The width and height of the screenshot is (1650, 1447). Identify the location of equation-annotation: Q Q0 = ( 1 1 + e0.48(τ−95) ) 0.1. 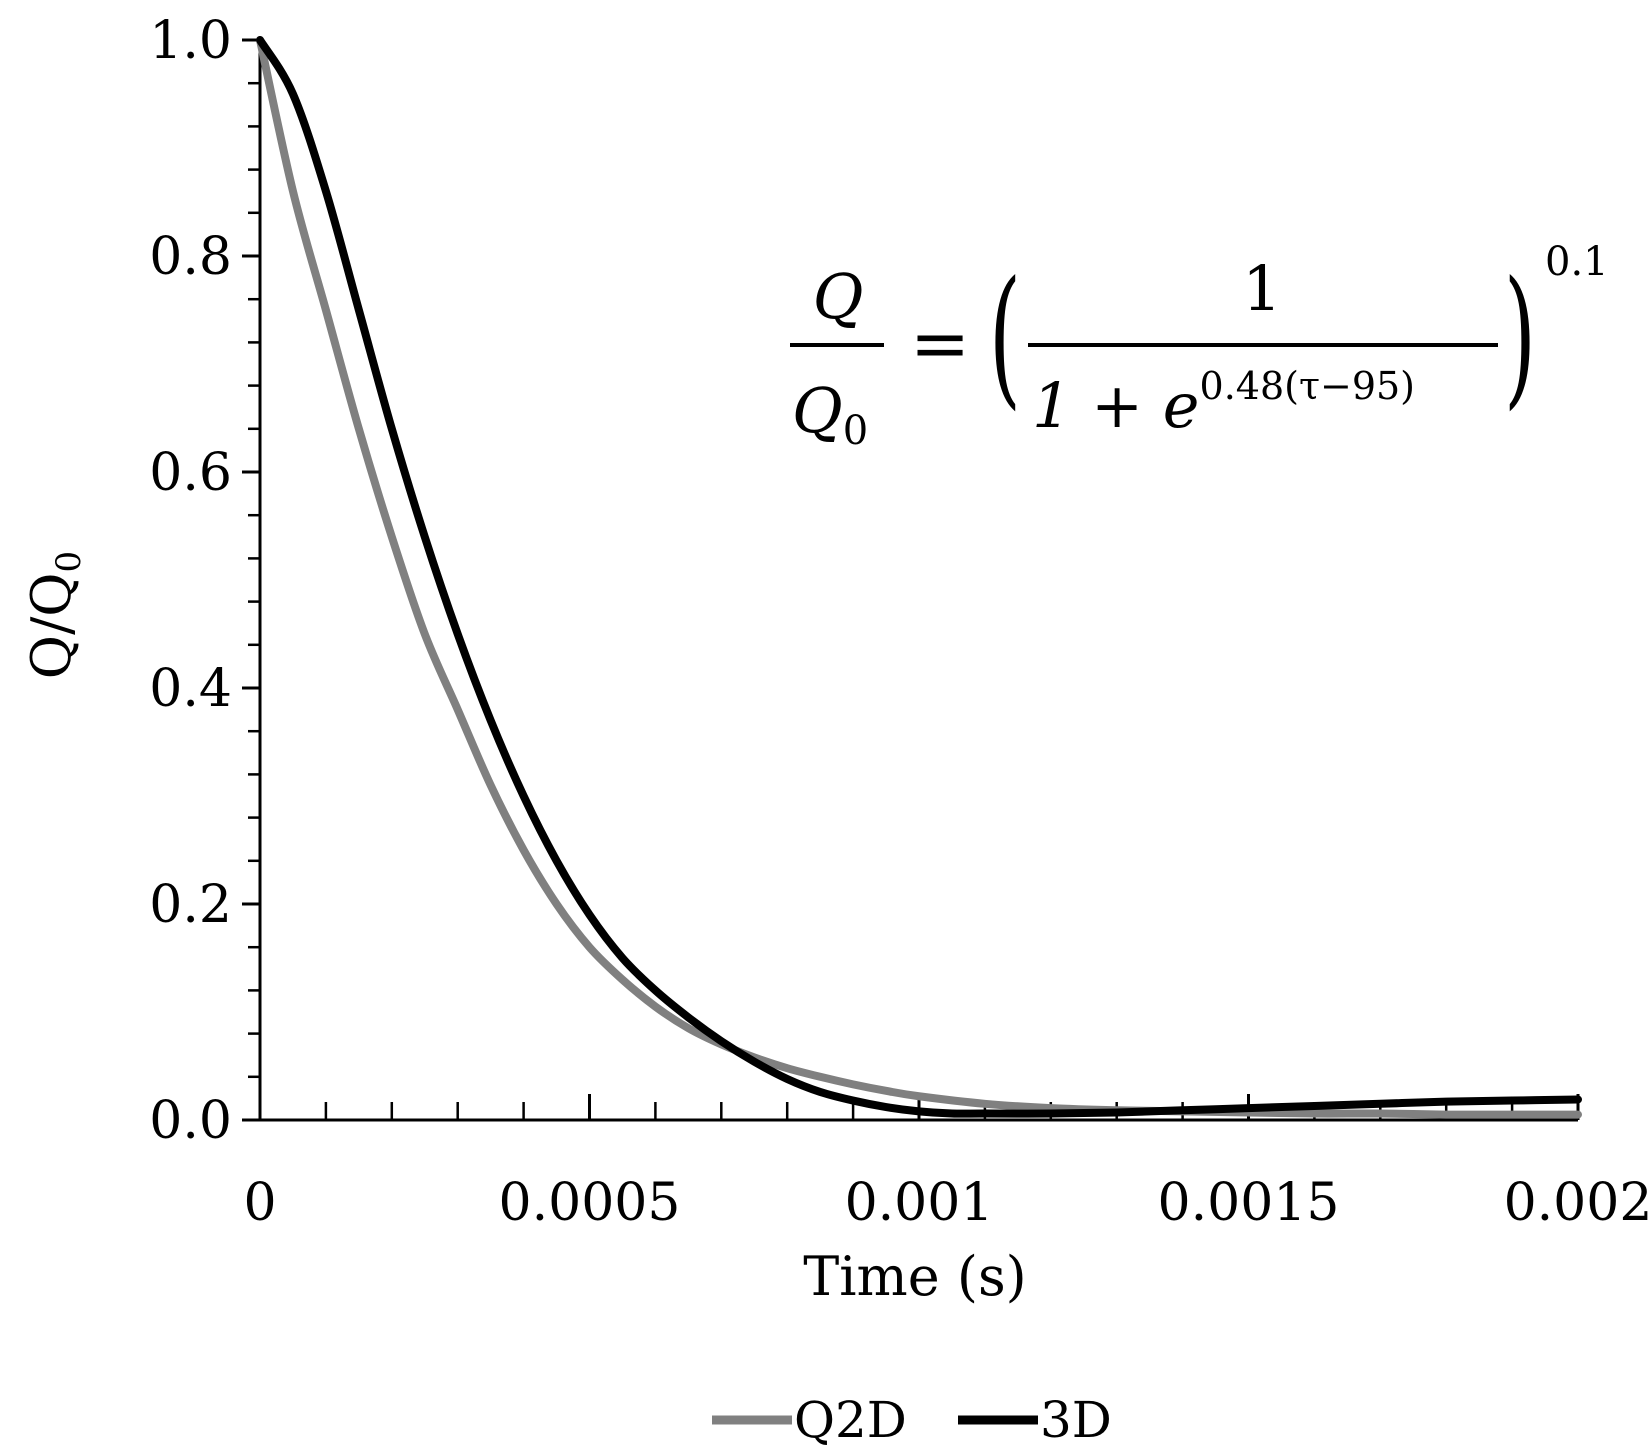
(1199, 346).